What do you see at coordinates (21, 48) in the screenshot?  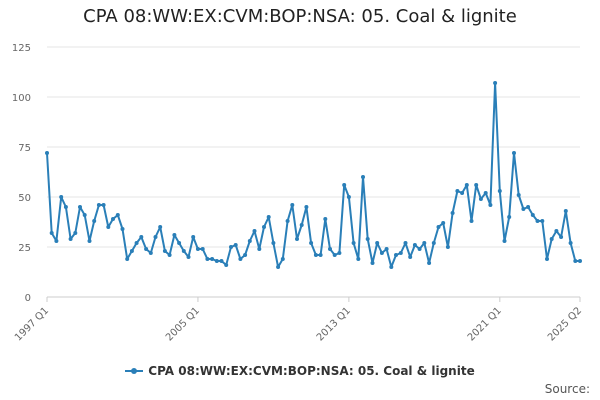 I see `y-tick-label: 125` at bounding box center [21, 48].